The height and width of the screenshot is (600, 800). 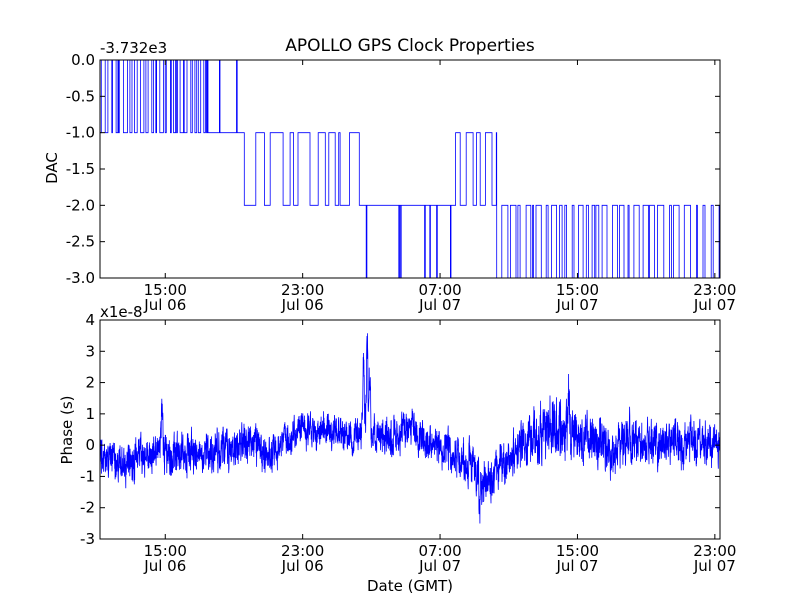 What do you see at coordinates (90, 414) in the screenshot?
I see `phase-ytick-label: 1` at bounding box center [90, 414].